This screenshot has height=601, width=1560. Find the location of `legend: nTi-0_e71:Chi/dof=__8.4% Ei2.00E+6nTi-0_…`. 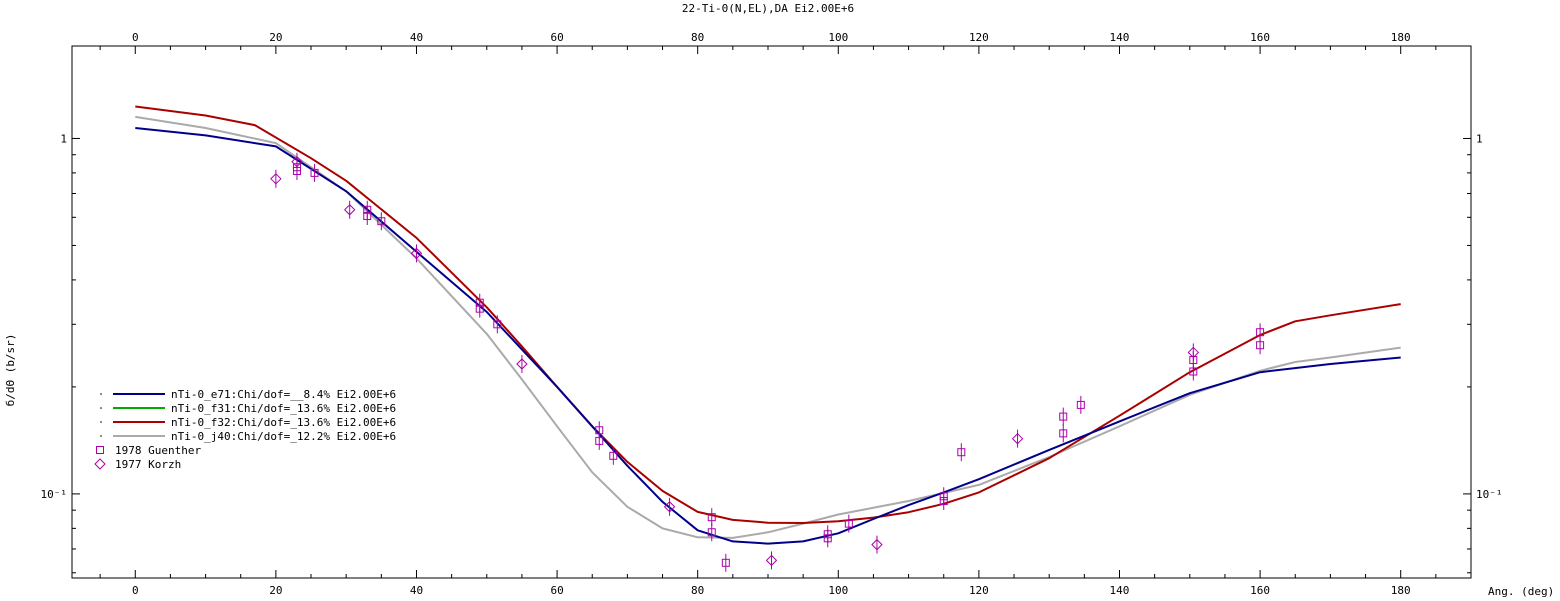

legend: nTi-0_e71:Chi/dof=__8.4% Ei2.00E+6nTi-0_… is located at coordinates (245, 429).